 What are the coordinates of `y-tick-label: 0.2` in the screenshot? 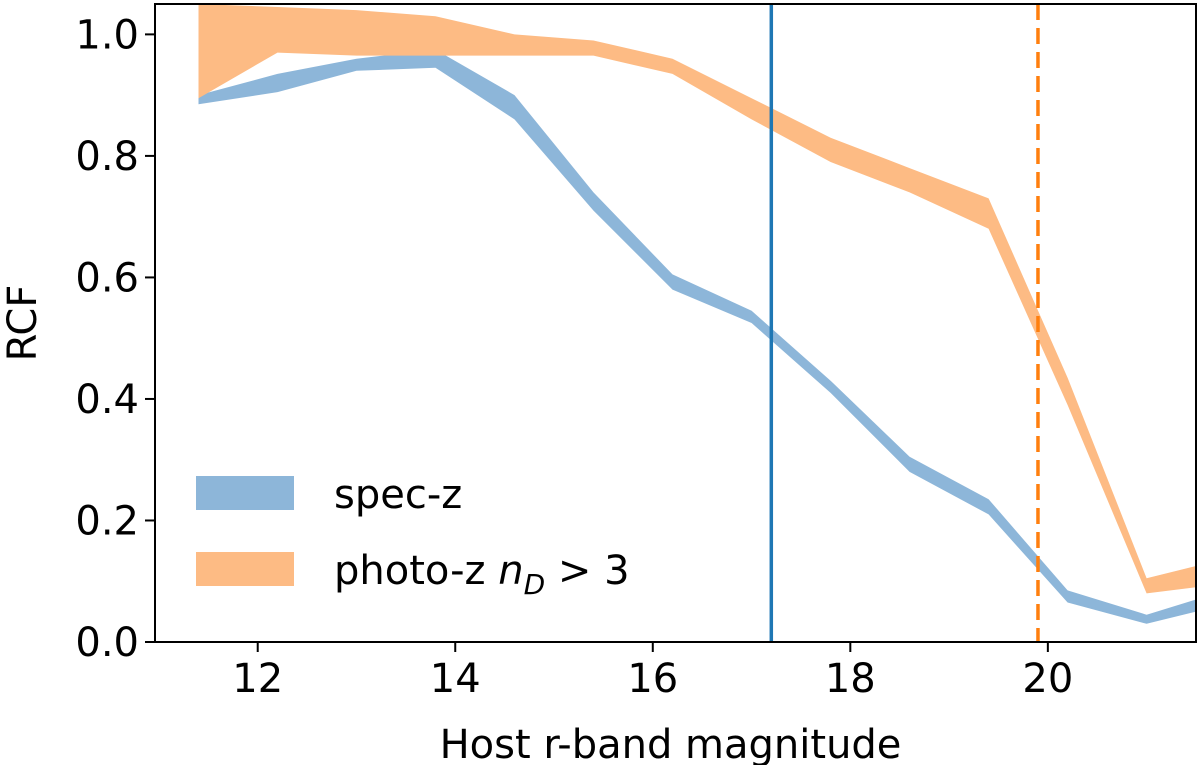 It's located at (107, 521).